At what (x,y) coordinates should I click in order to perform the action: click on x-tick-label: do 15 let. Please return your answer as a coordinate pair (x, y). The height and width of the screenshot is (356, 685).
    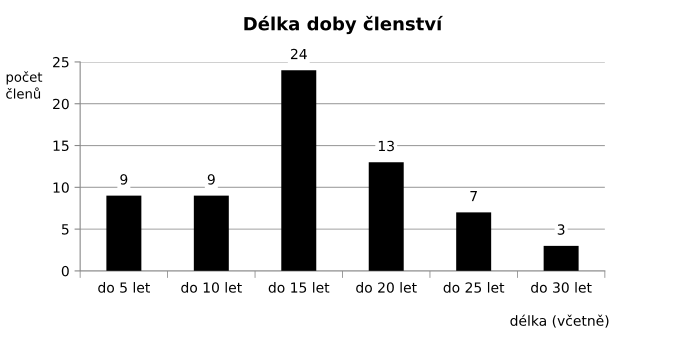
    Looking at the image, I should click on (299, 287).